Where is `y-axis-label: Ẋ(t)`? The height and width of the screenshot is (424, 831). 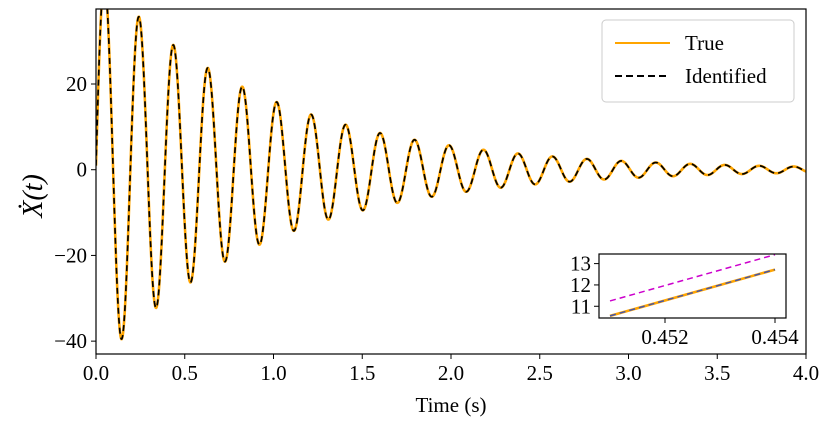
y-axis-label: Ẋ(t) is located at coordinates (33, 196).